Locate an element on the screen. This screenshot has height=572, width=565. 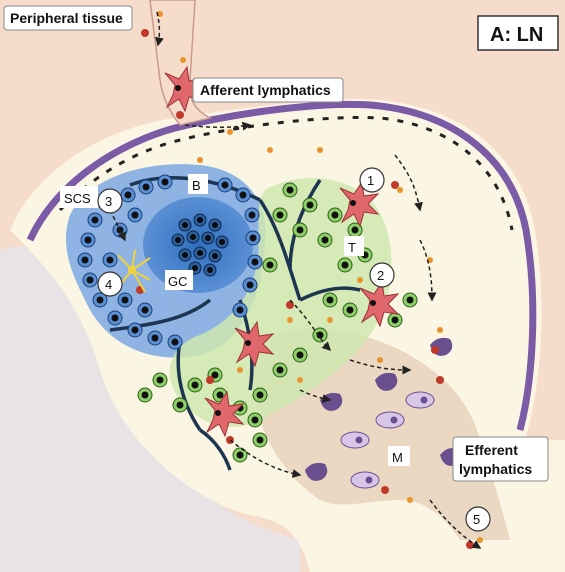
label-medulla: M is located at coordinates (399, 456).